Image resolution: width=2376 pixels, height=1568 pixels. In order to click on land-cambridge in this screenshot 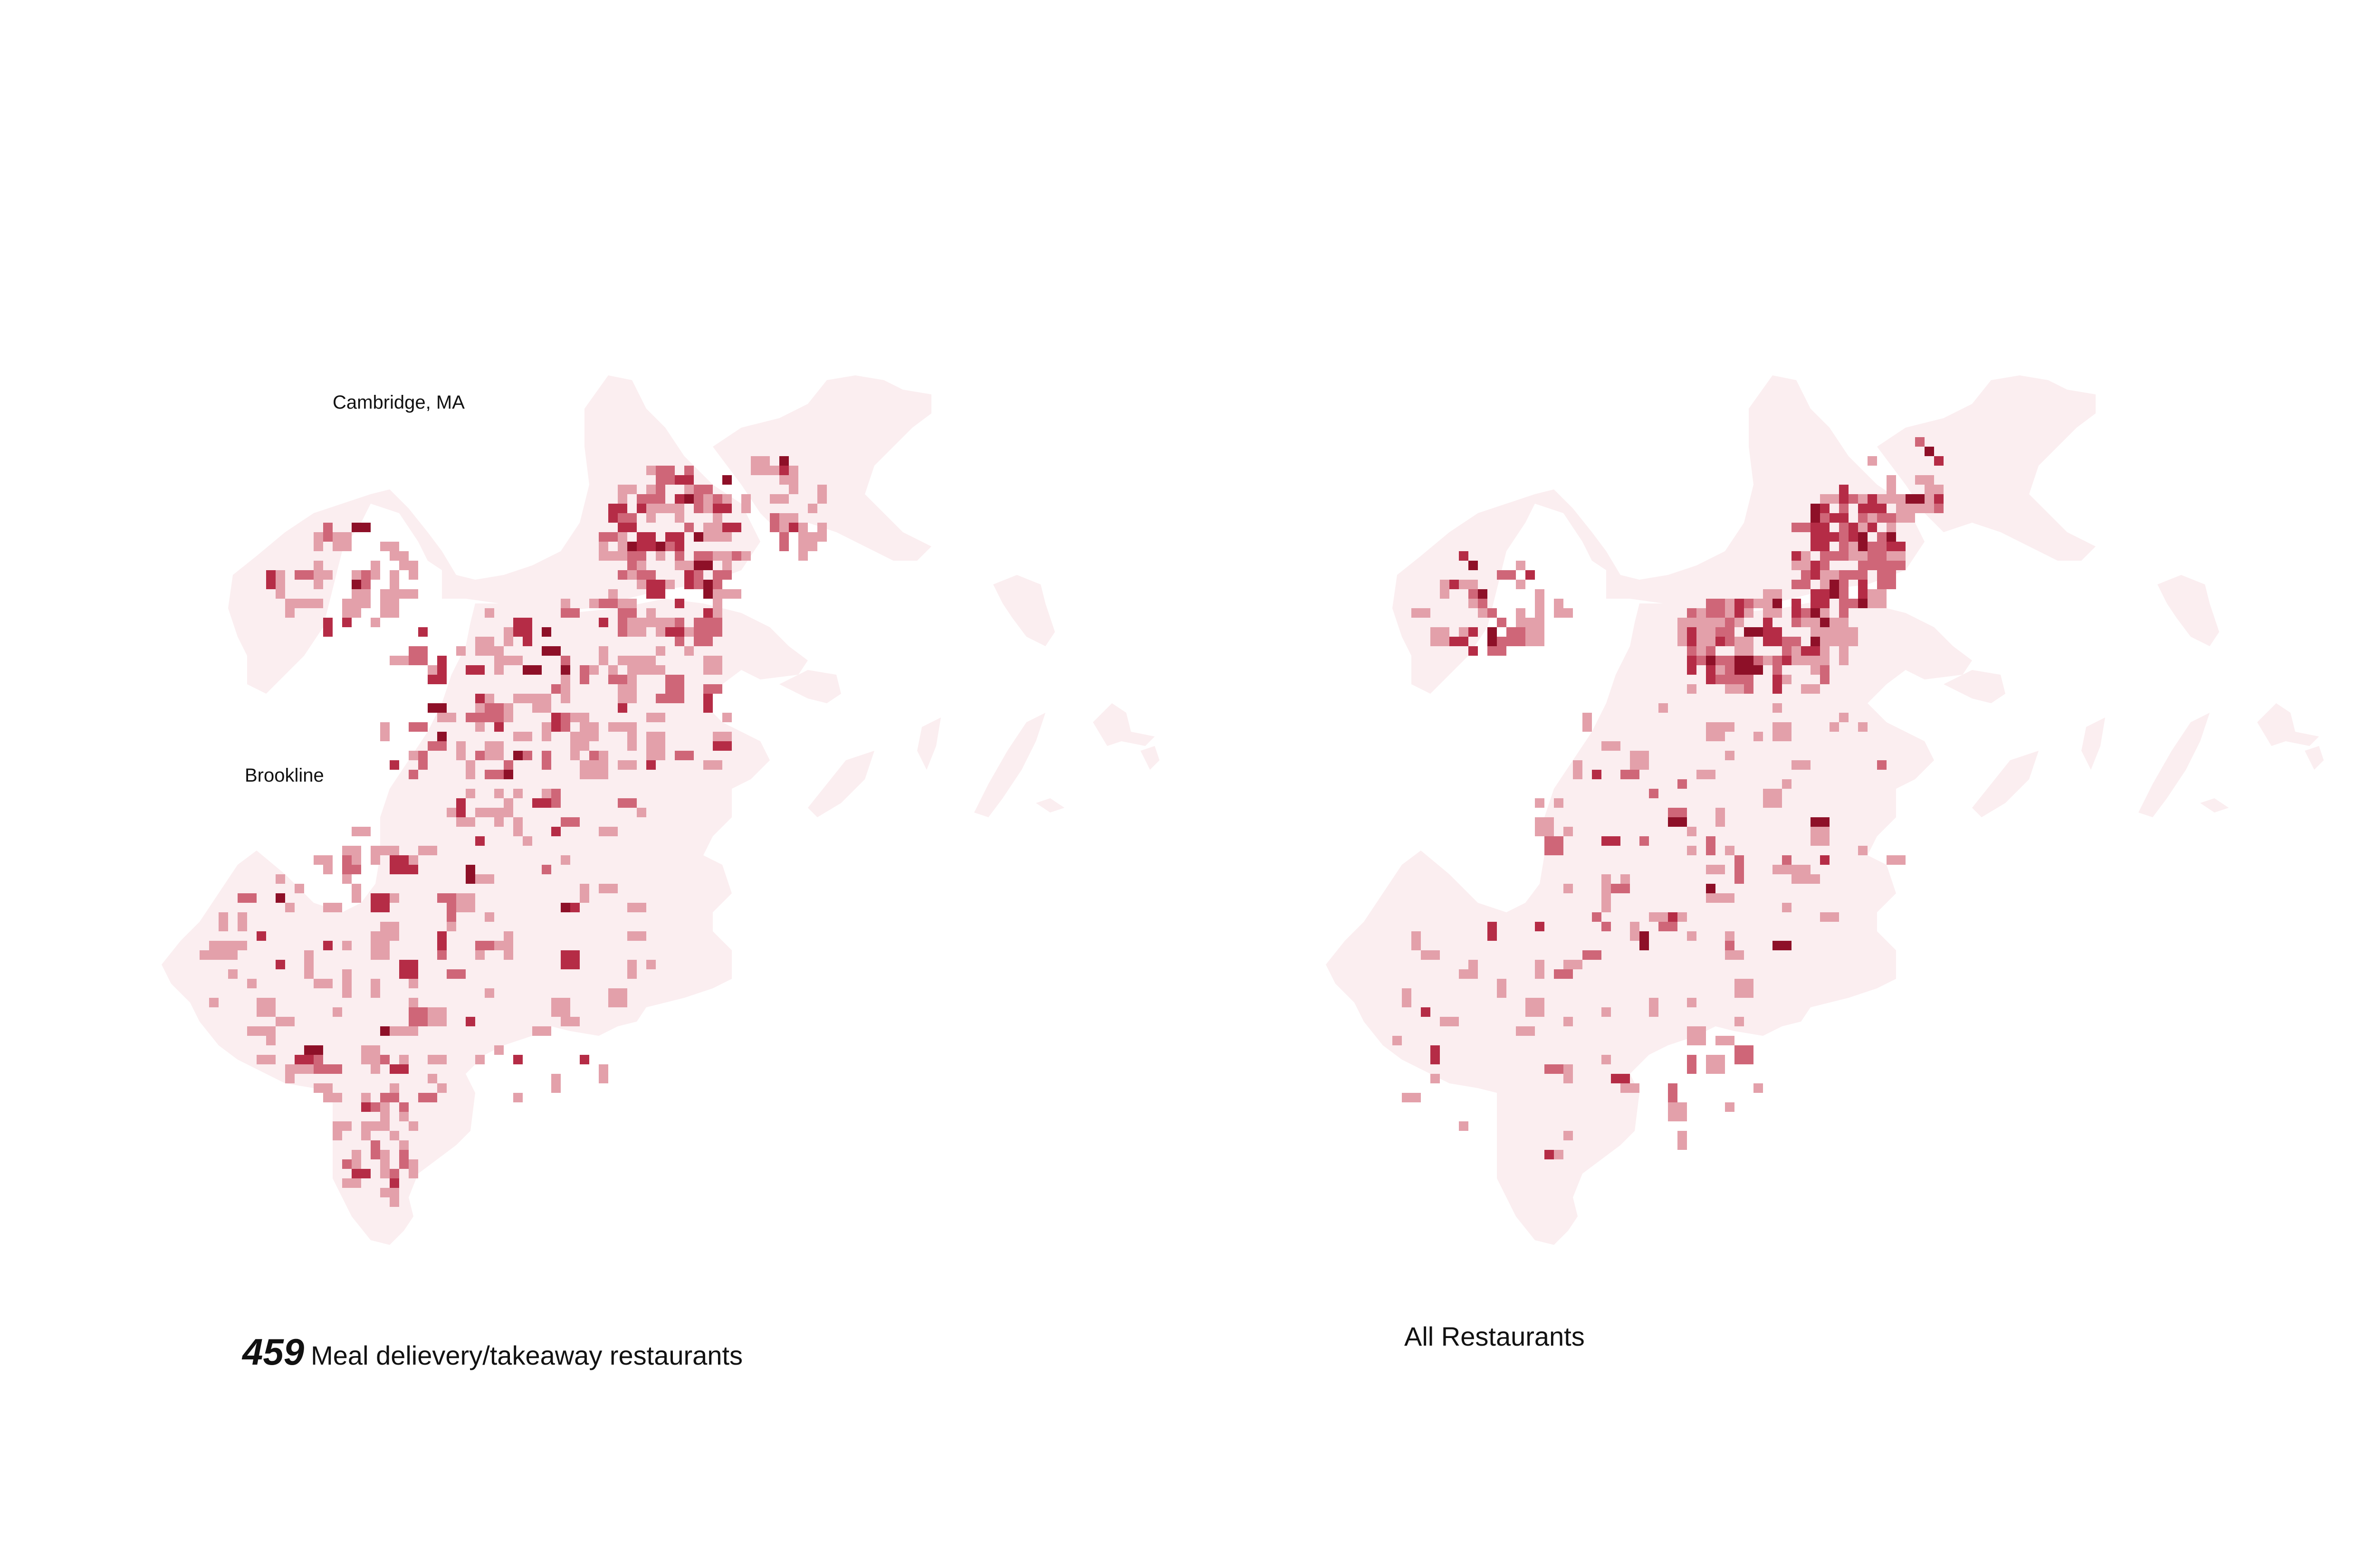, I will do `click(494, 534)`.